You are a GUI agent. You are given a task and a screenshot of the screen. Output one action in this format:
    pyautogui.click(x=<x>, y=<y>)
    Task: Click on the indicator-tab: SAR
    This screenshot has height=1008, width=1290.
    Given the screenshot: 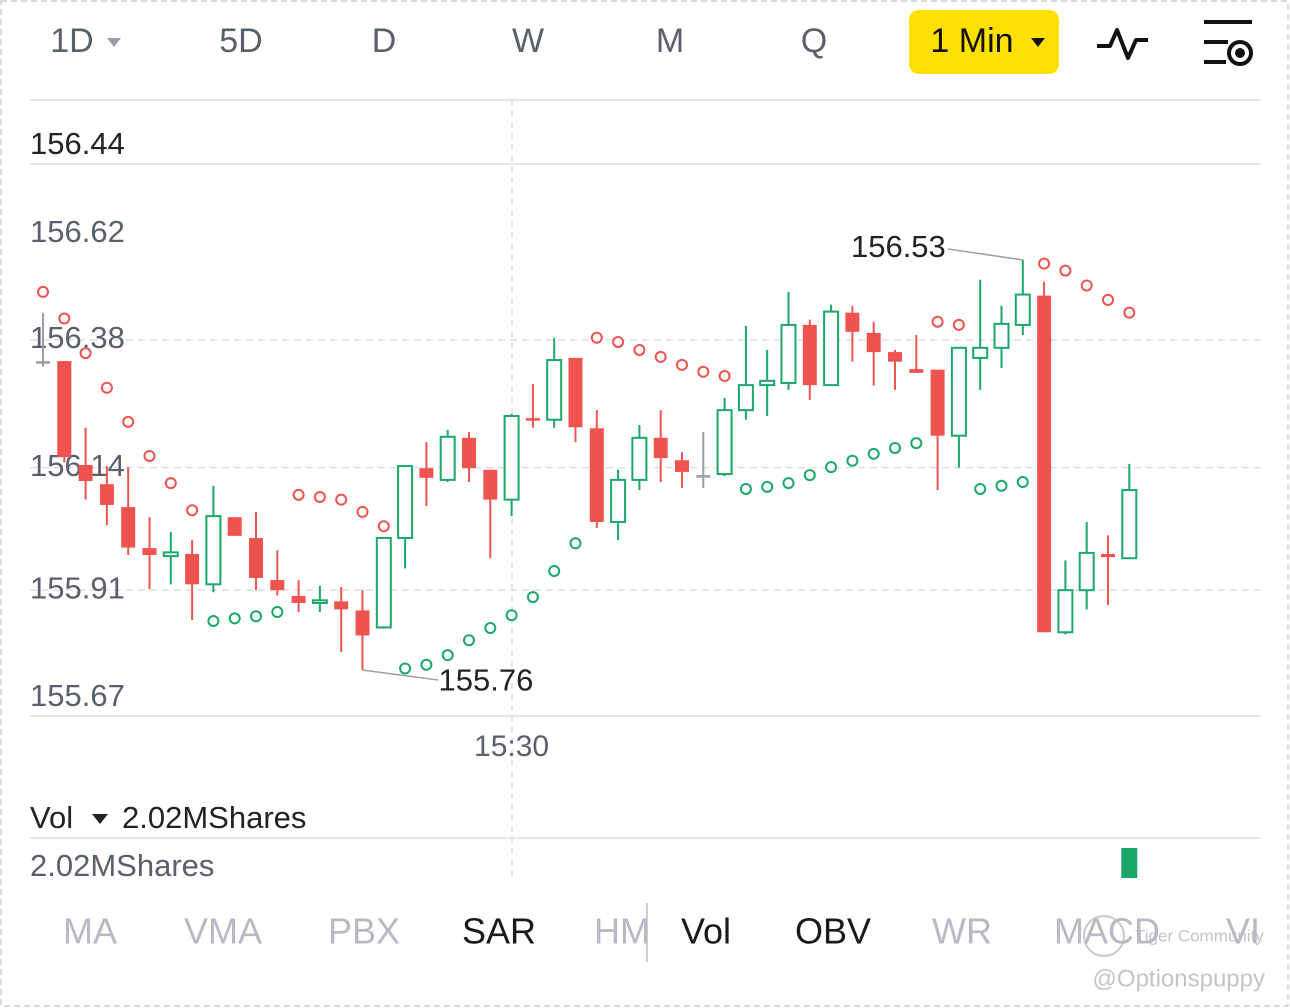 What is the action you would take?
    pyautogui.click(x=499, y=931)
    